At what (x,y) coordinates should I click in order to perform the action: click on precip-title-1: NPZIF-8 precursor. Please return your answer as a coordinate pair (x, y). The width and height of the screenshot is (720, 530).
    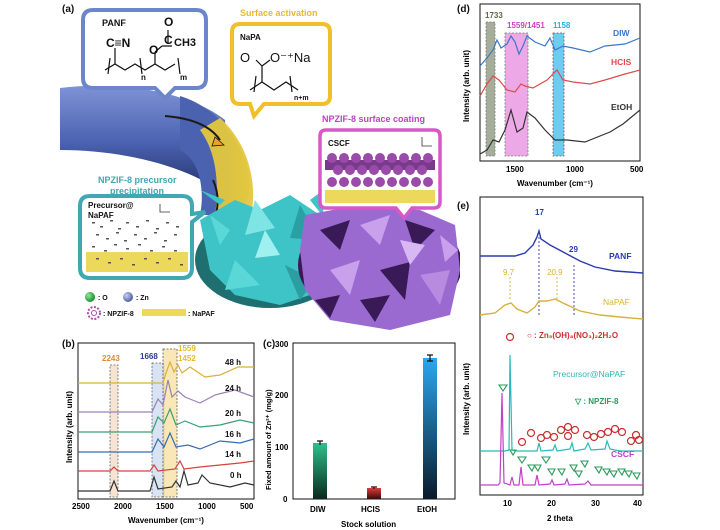
    Looking at the image, I should click on (137, 180).